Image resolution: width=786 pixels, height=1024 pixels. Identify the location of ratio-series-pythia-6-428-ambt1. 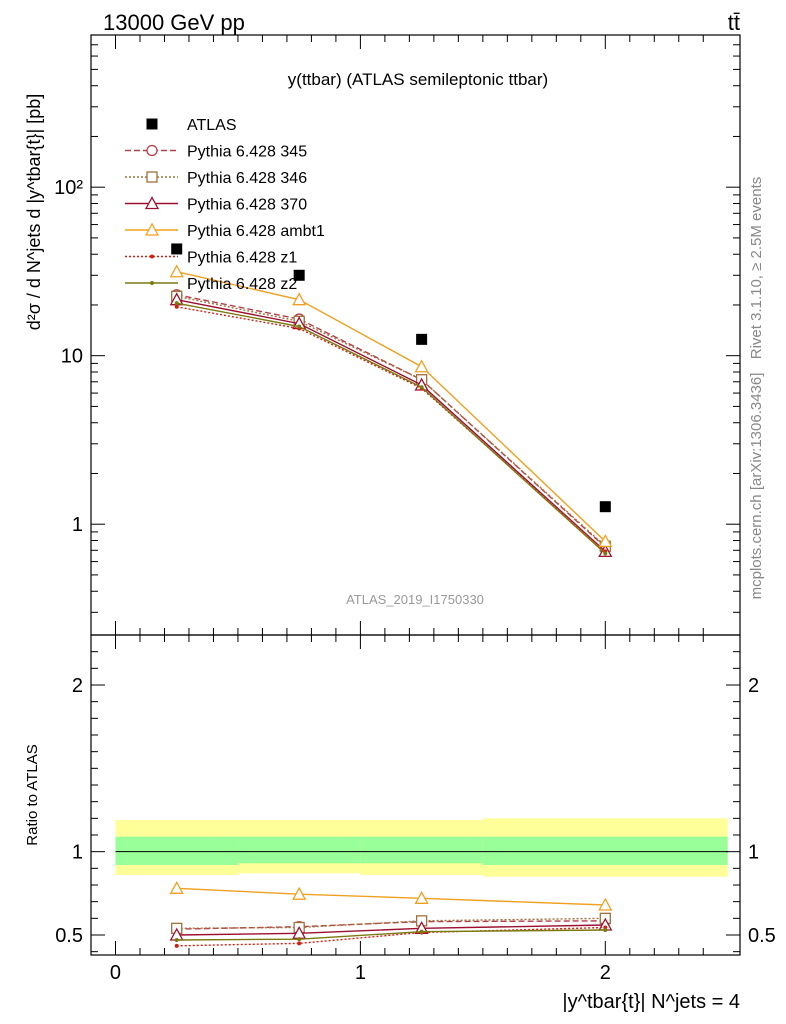
(391, 895).